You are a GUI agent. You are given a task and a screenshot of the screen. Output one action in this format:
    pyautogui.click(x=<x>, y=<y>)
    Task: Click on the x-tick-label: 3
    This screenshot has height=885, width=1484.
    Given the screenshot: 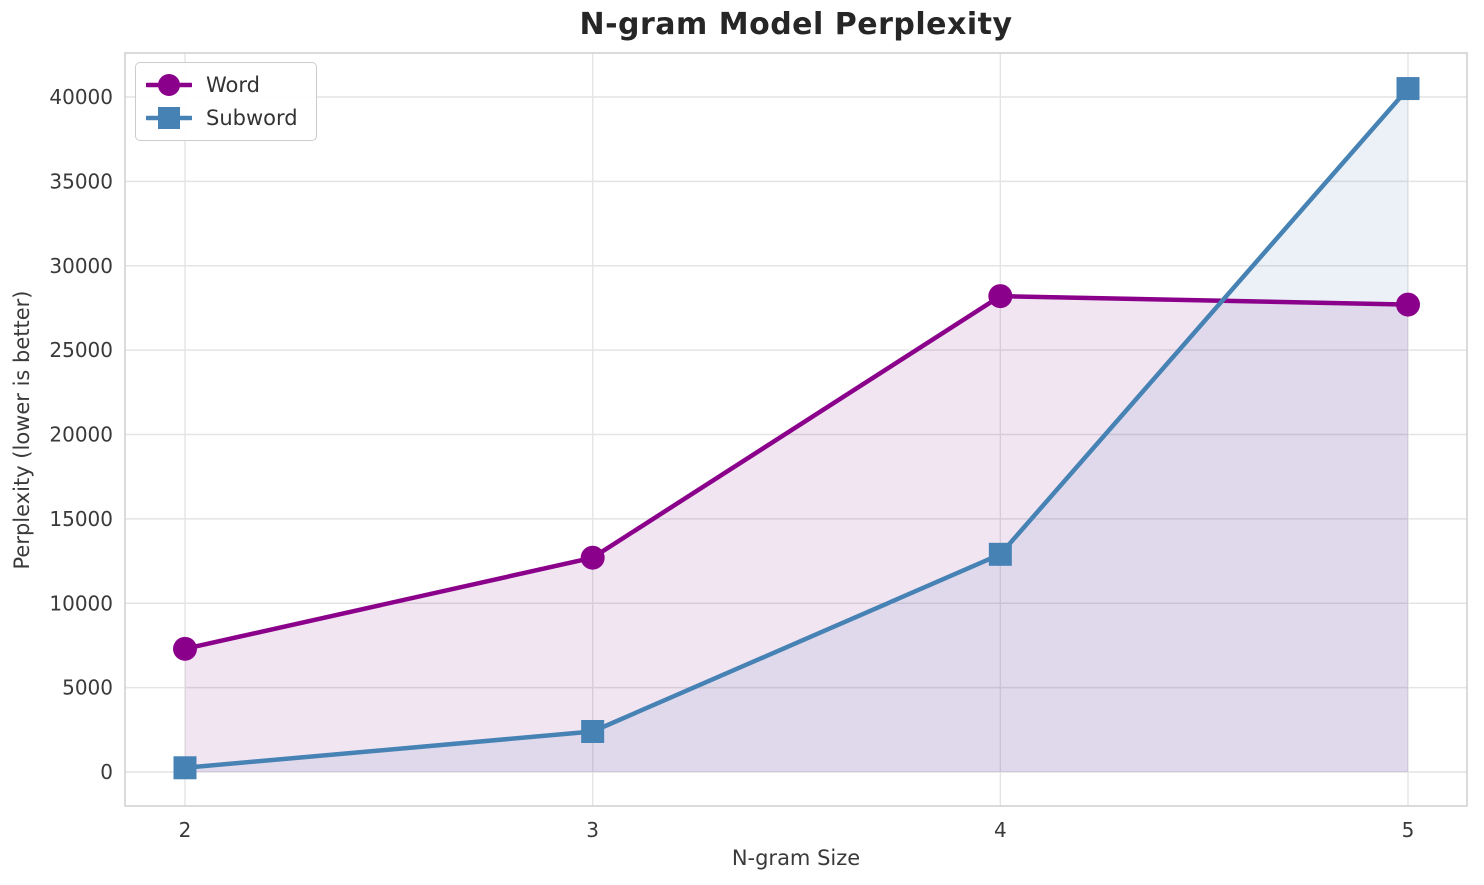 What is the action you would take?
    pyautogui.click(x=592, y=830)
    